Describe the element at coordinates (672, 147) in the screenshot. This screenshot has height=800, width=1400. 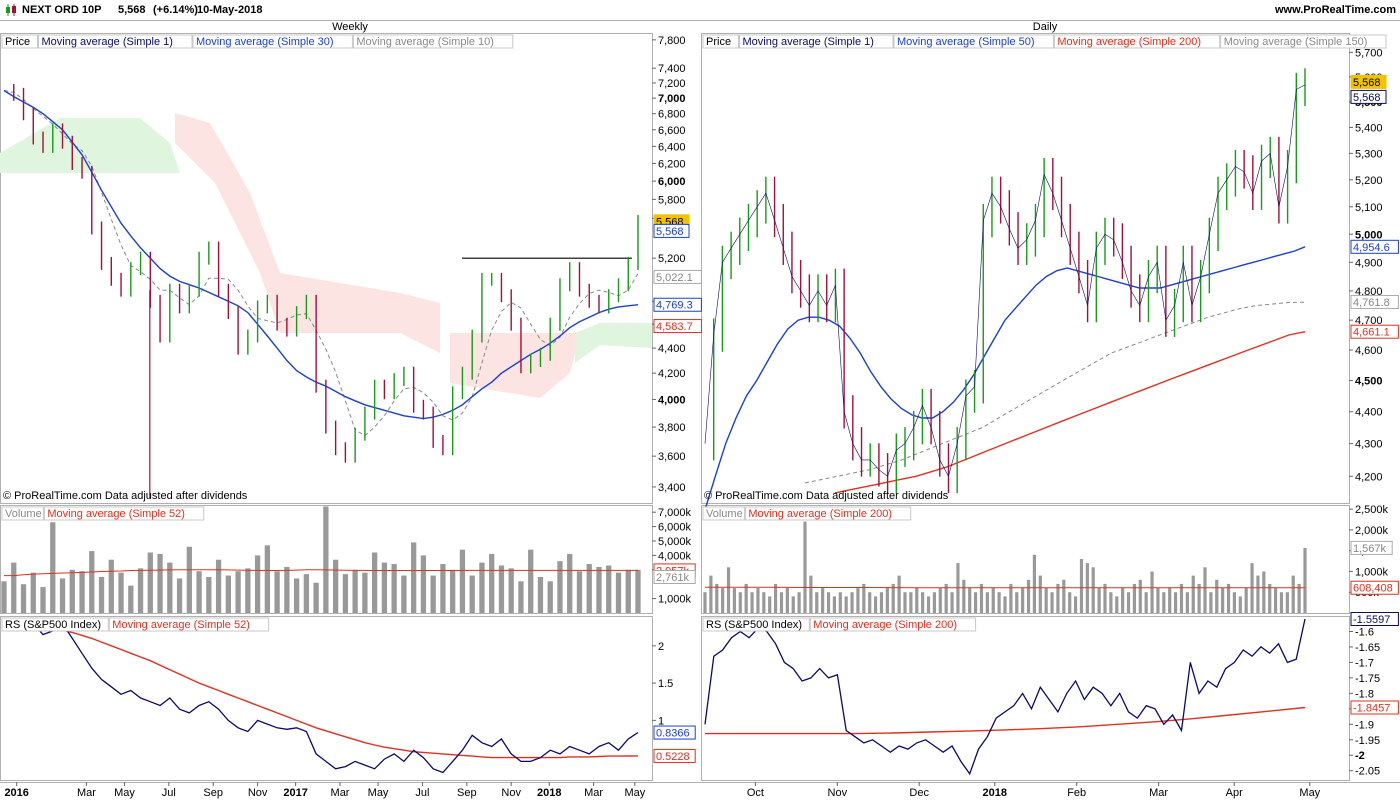
I see `y-tick-label: 6,400` at that location.